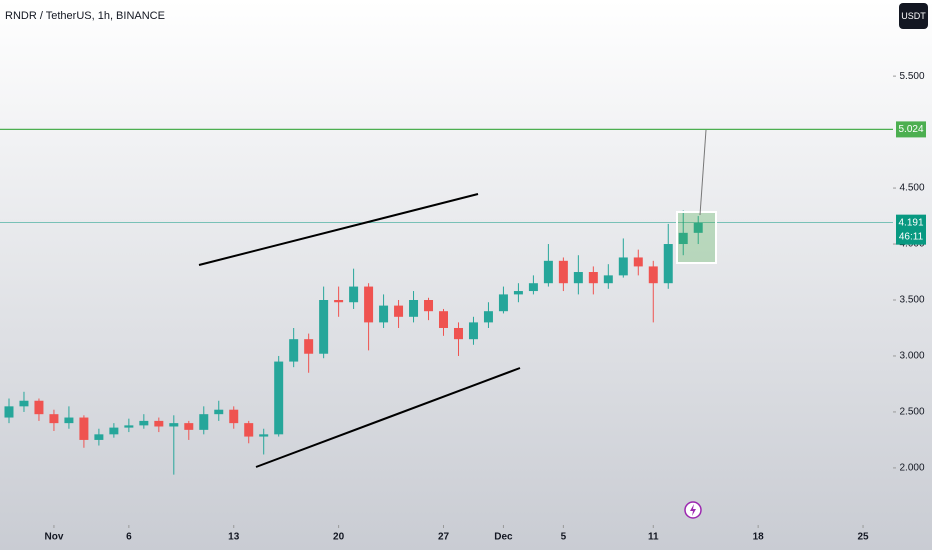 This screenshot has width=932, height=550. I want to click on x-tick-label: 13, so click(234, 537).